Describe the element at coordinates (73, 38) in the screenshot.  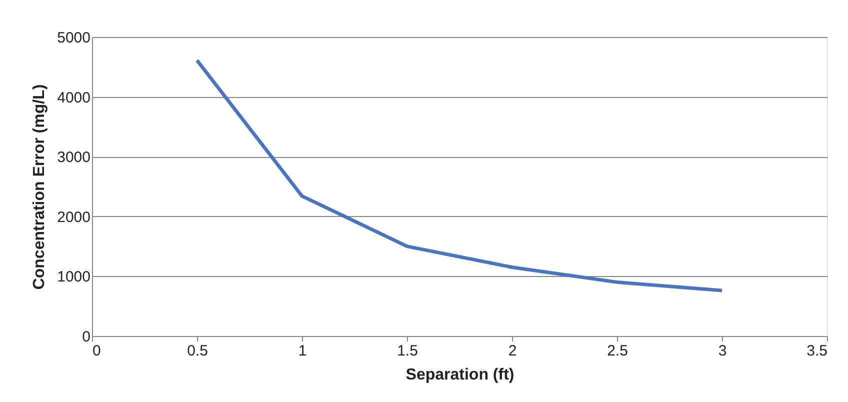
I see `y-tick-label: 5000` at that location.